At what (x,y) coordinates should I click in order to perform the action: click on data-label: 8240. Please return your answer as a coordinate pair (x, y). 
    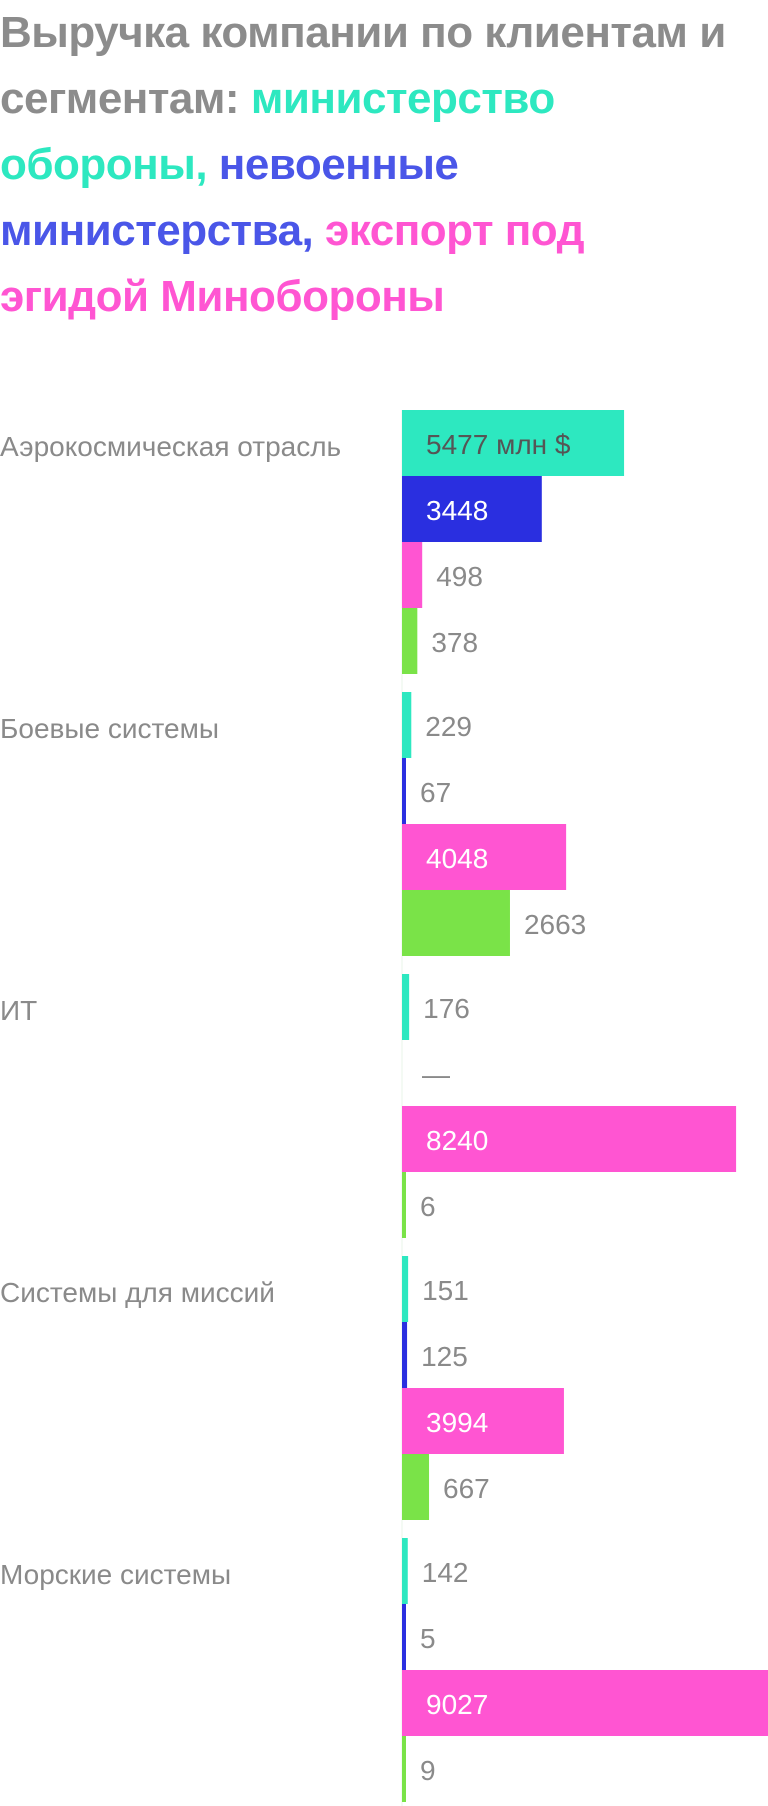
    Looking at the image, I should click on (457, 1140).